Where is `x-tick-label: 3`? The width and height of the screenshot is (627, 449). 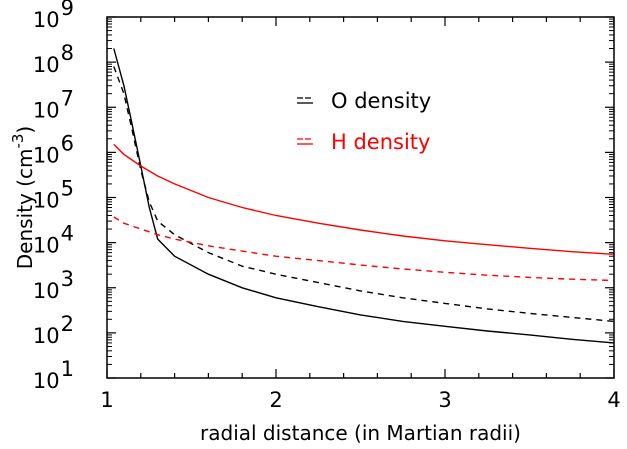
x-tick-label: 3 is located at coordinates (444, 400).